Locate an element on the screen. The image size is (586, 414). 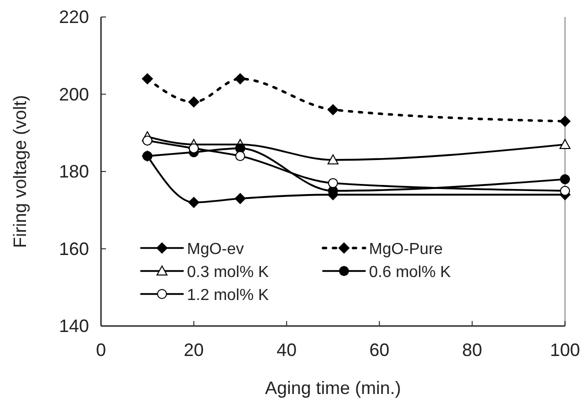
legend-label: 0.6 mol% K is located at coordinates (410, 272).